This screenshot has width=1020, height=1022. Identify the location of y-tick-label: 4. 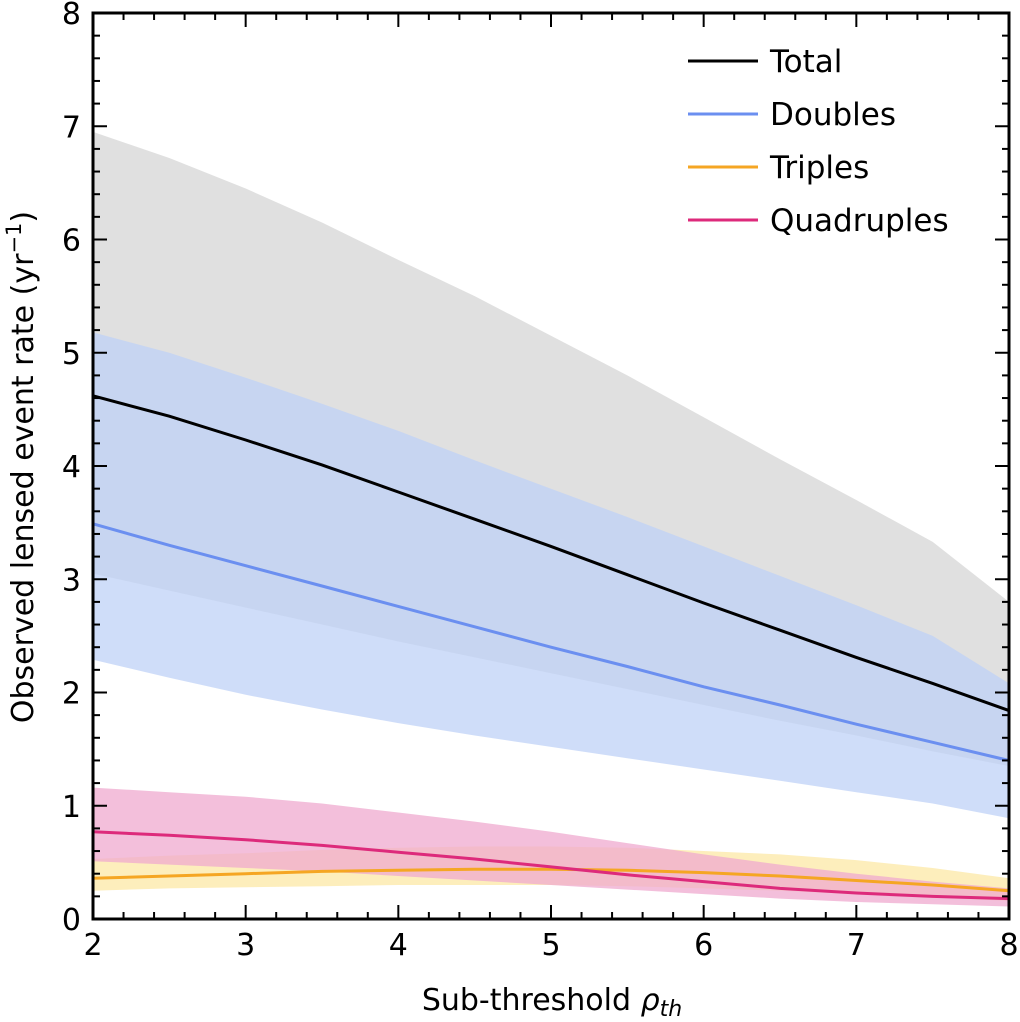
(71, 467).